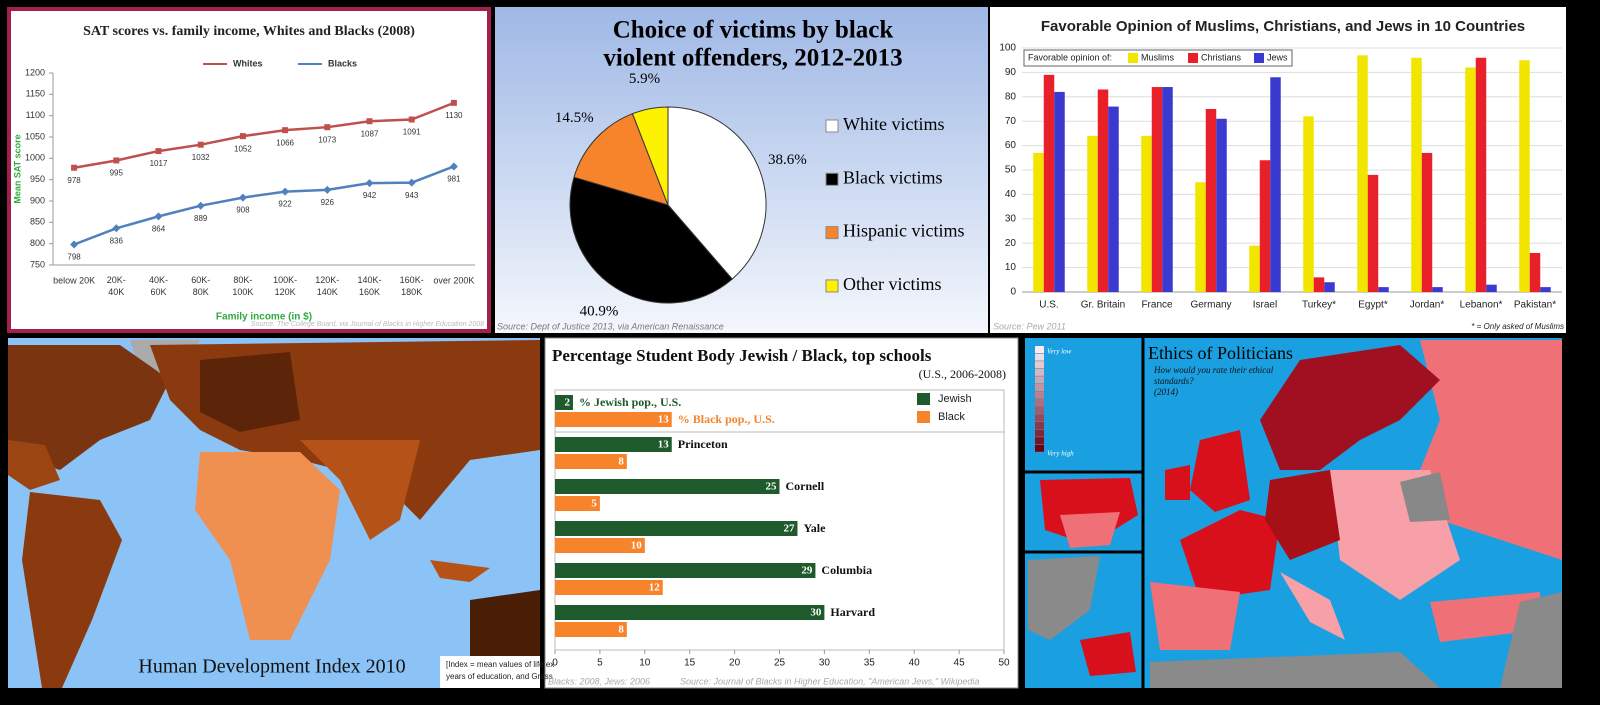 This screenshot has width=1600, height=705. I want to click on x-tick-label: Egypt*, so click(1373, 305).